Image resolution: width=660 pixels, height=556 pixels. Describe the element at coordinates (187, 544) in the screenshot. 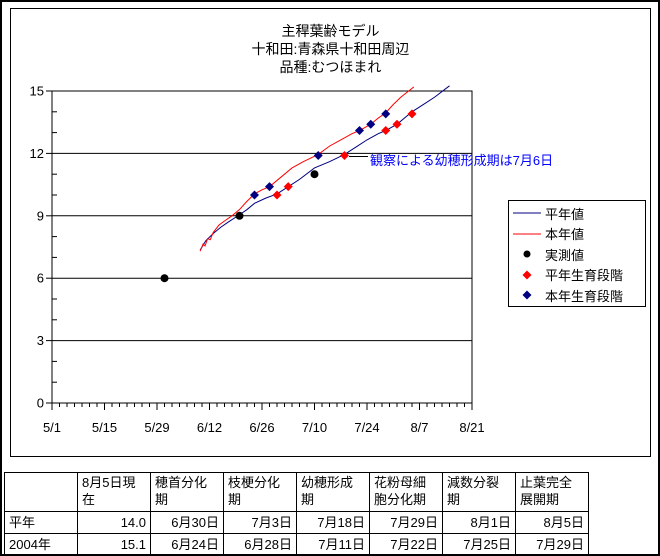

I see `table-cell: 6月24日` at that location.